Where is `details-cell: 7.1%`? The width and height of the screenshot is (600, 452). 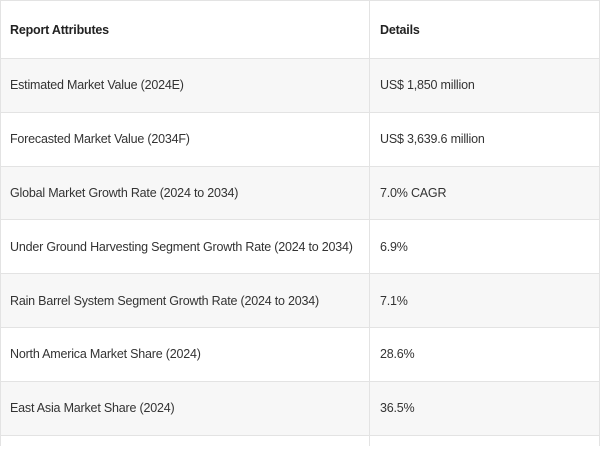
details-cell: 7.1% is located at coordinates (394, 300).